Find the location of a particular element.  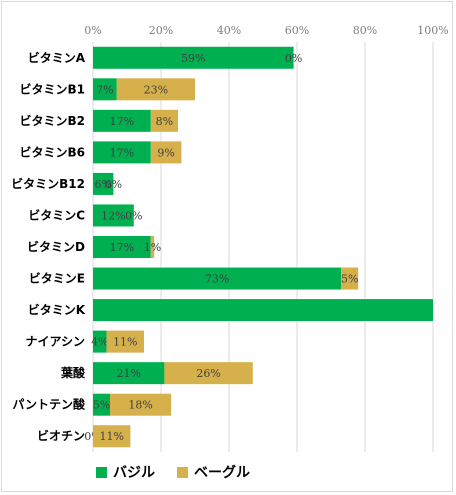

category-label: パントテン酸 is located at coordinates (49, 404).